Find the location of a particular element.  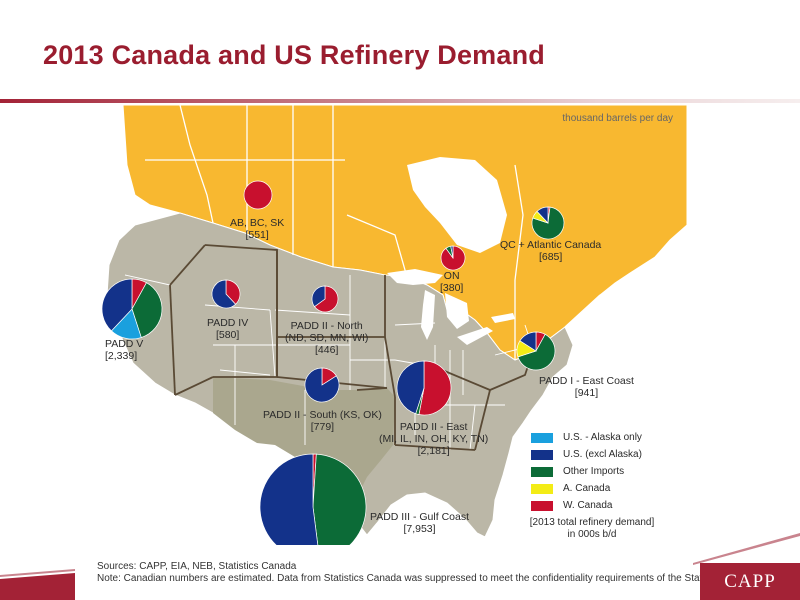

region-demand: [446] is located at coordinates (327, 350).